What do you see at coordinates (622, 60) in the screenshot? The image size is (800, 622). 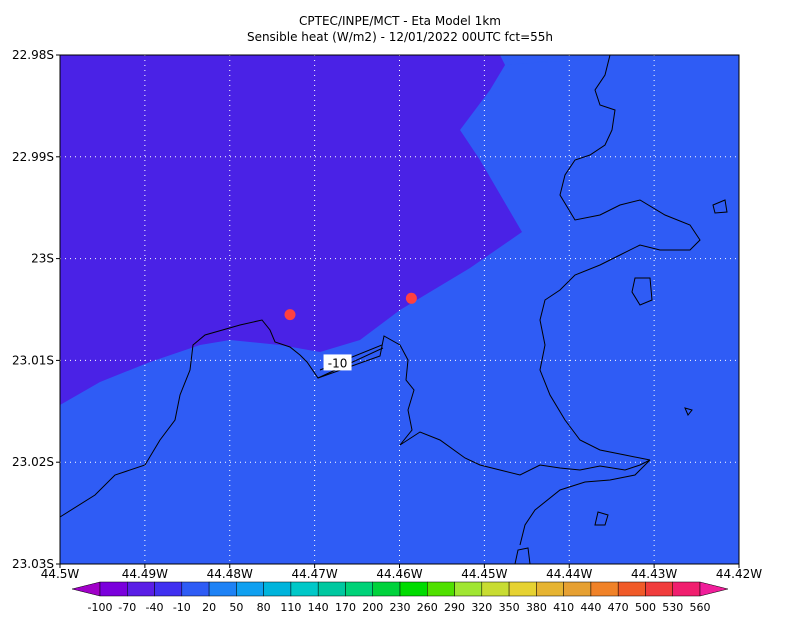 I see `field-blue` at bounding box center [622, 60].